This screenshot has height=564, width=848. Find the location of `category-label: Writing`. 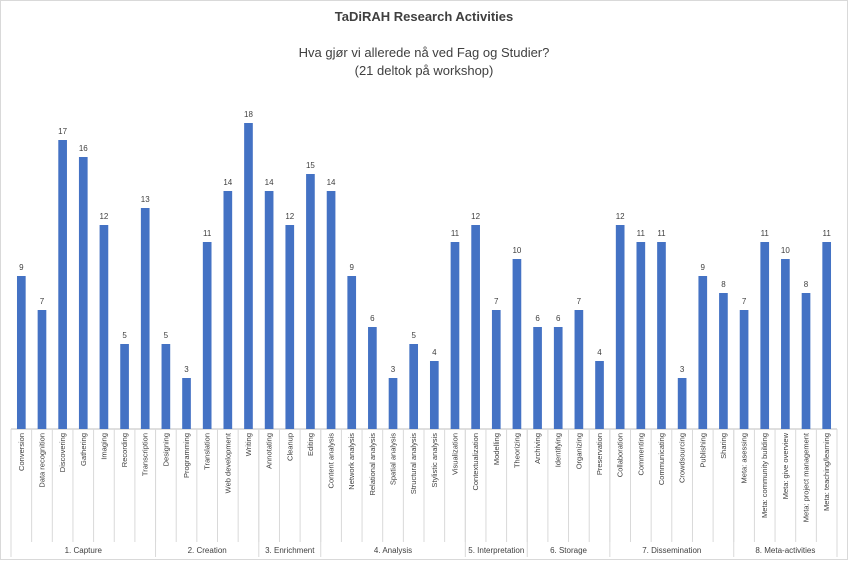

category-label: Writing is located at coordinates (248, 444).